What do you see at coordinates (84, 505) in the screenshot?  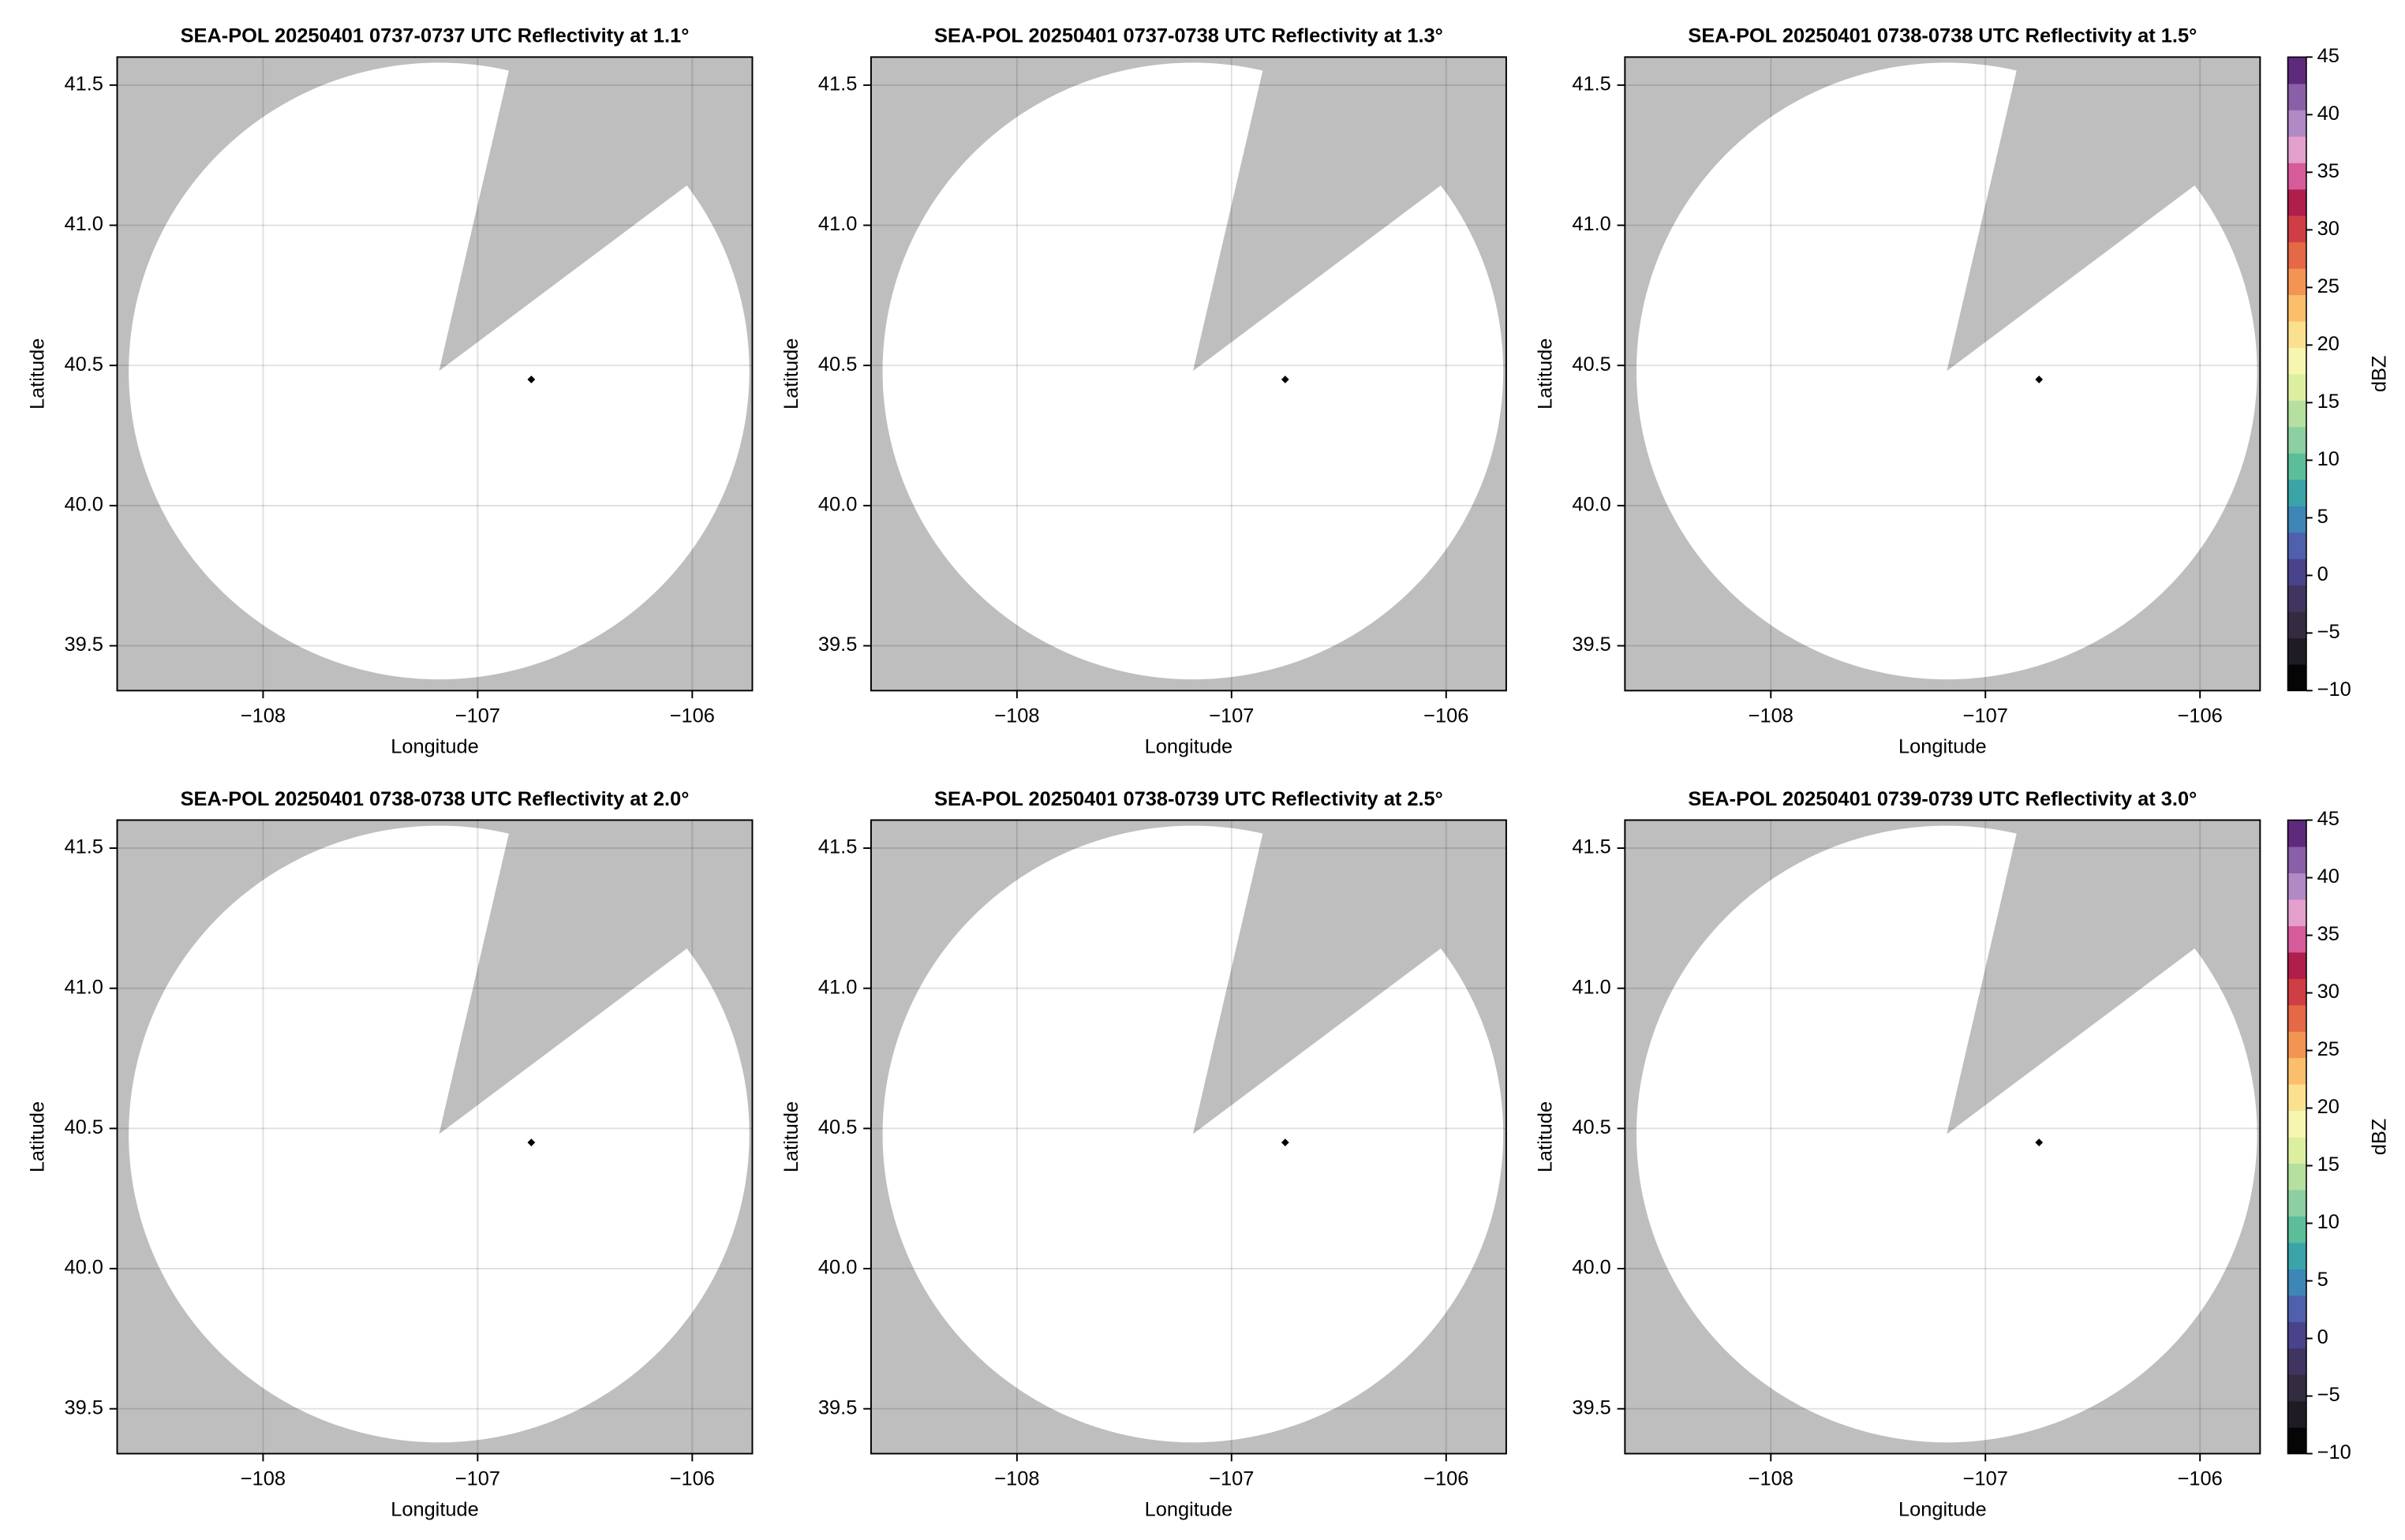 I see `y-tick-label: 40.0` at bounding box center [84, 505].